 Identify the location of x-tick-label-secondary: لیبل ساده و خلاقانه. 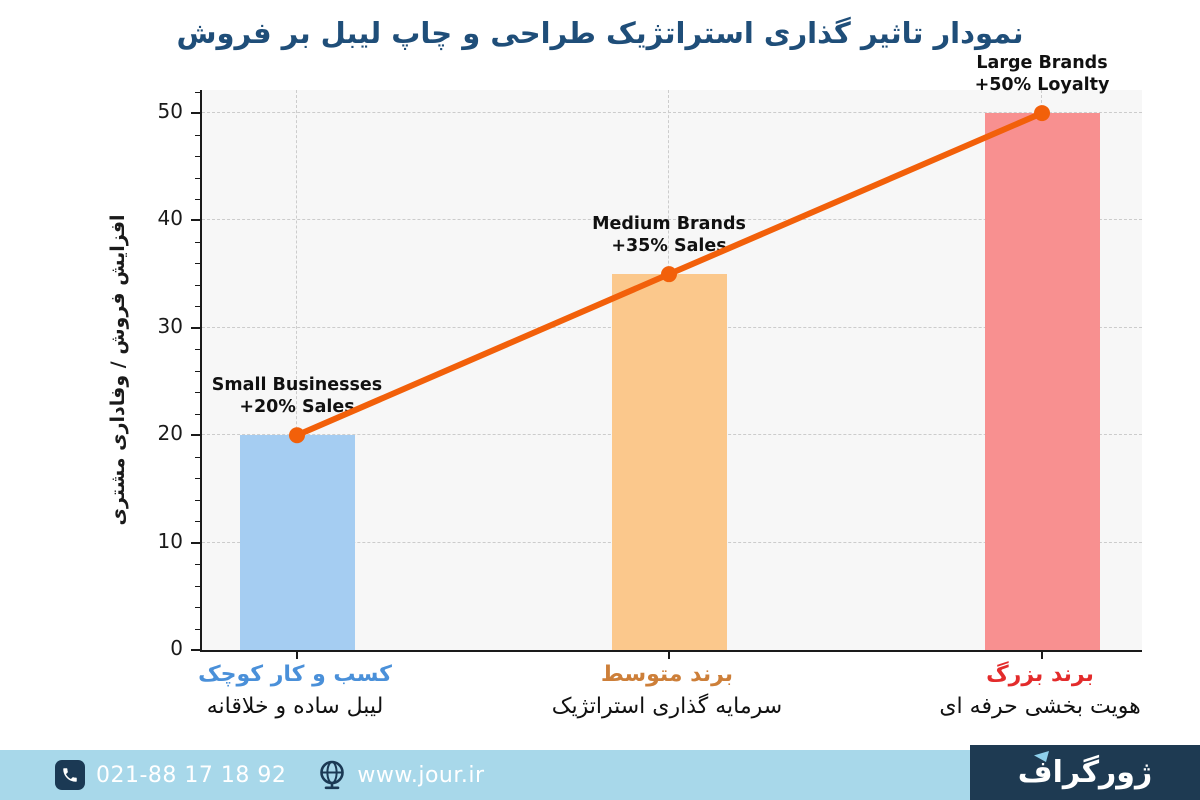
(295, 706).